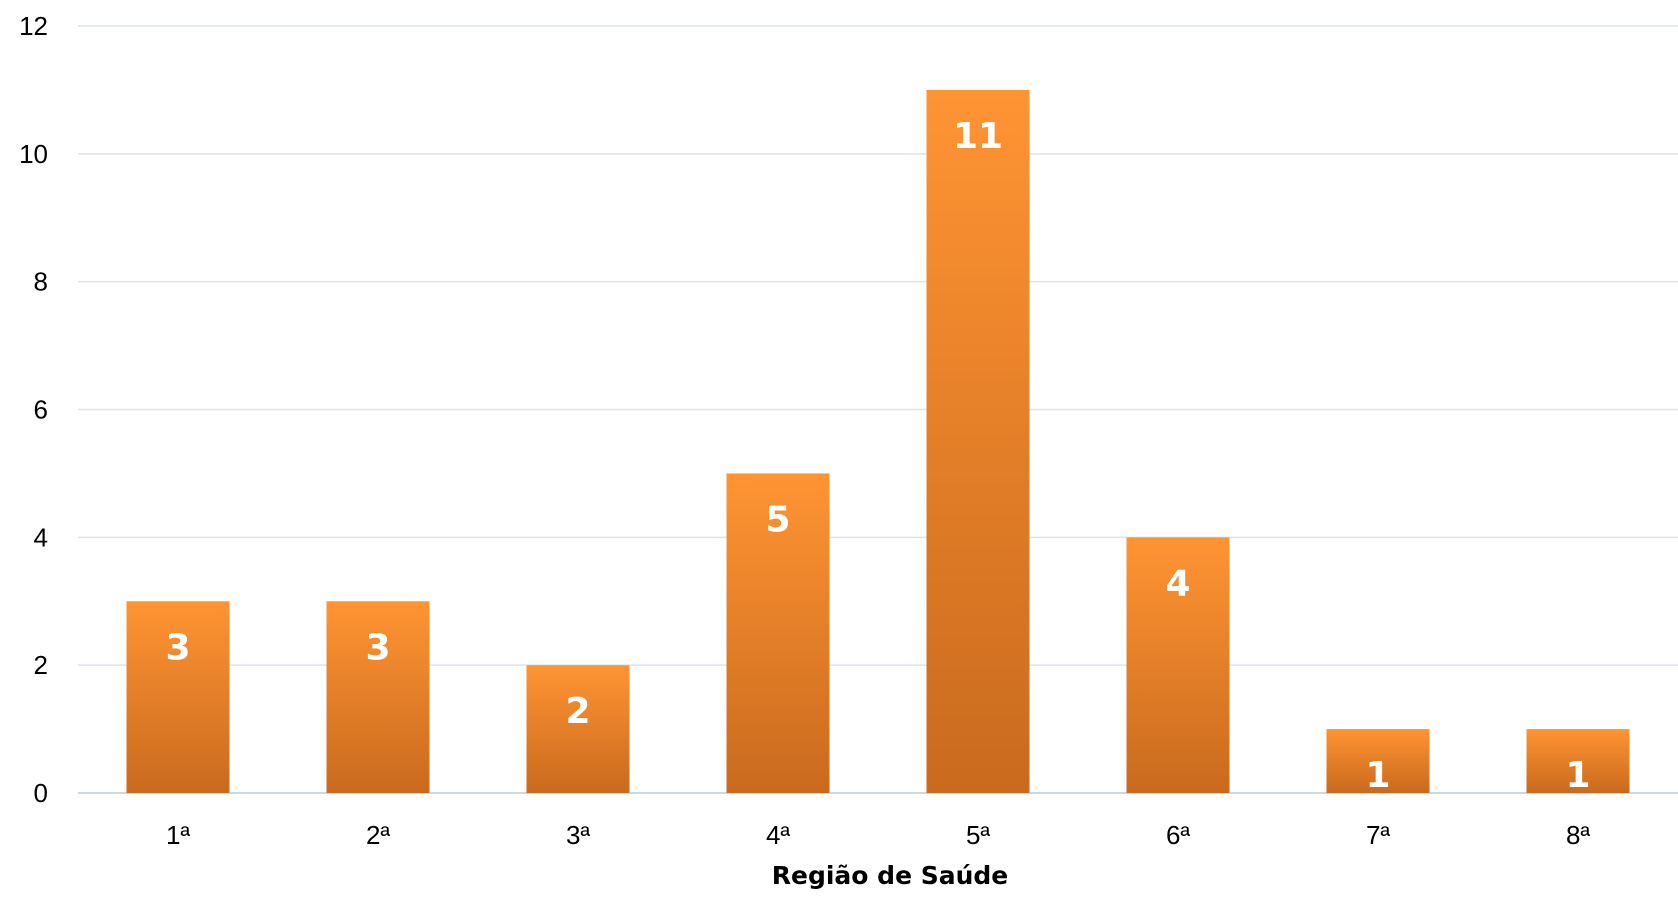  I want to click on x-tick-label: 7ª, so click(1378, 835).